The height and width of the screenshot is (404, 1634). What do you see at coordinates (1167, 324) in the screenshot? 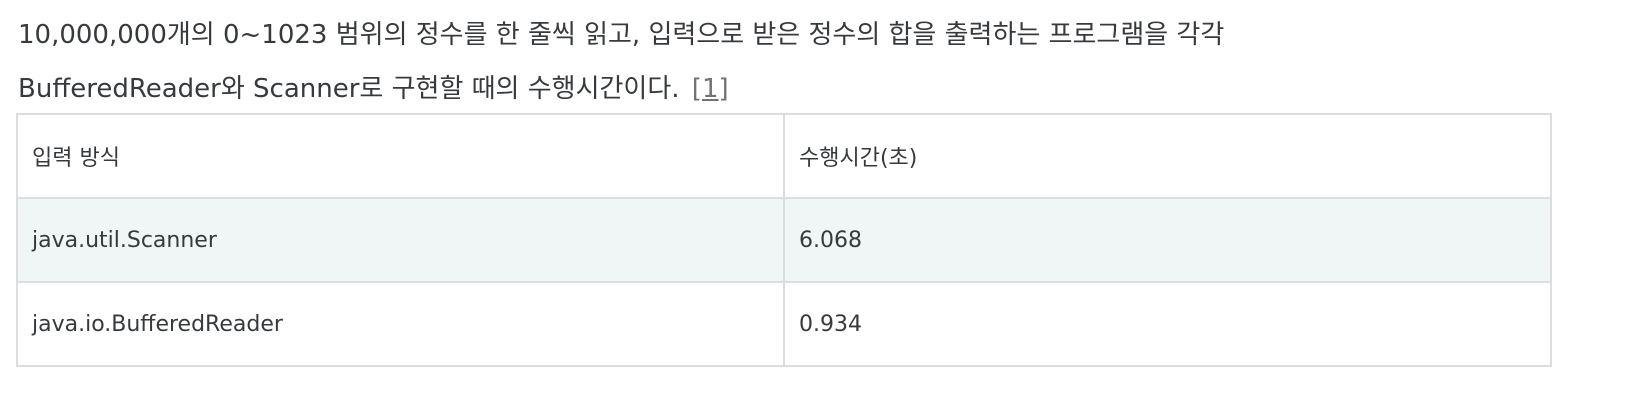
I see `cell-time: 0.934` at bounding box center [1167, 324].